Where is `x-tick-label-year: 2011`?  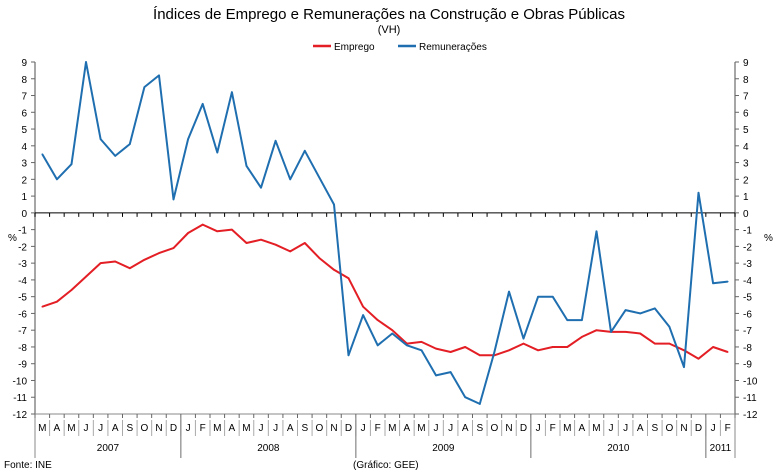 x-tick-label-year: 2011 is located at coordinates (721, 448).